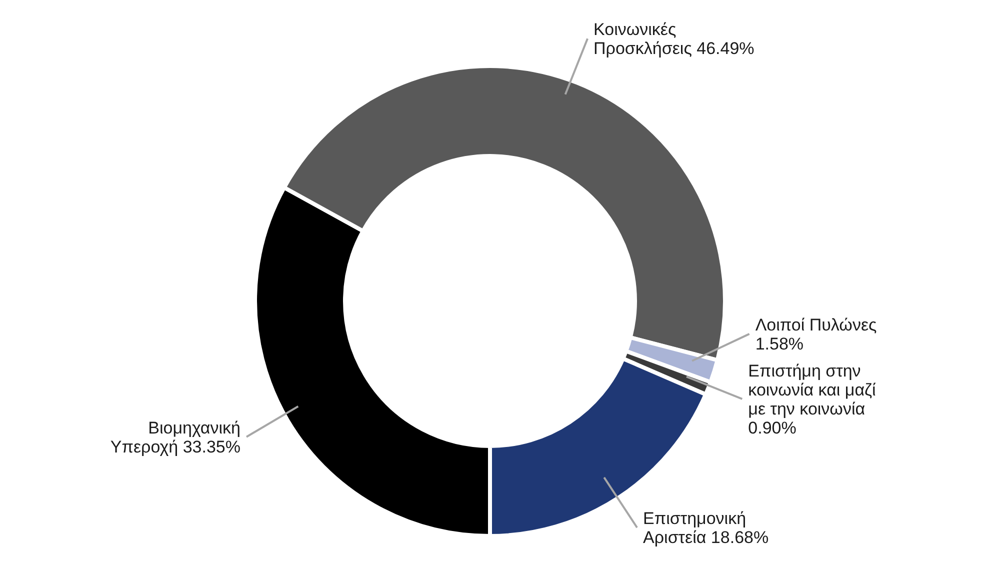 This screenshot has width=991, height=574. What do you see at coordinates (674, 39) in the screenshot?
I see `slice-label: Κοινωνικές Προσκλήσεις 46.49%` at bounding box center [674, 39].